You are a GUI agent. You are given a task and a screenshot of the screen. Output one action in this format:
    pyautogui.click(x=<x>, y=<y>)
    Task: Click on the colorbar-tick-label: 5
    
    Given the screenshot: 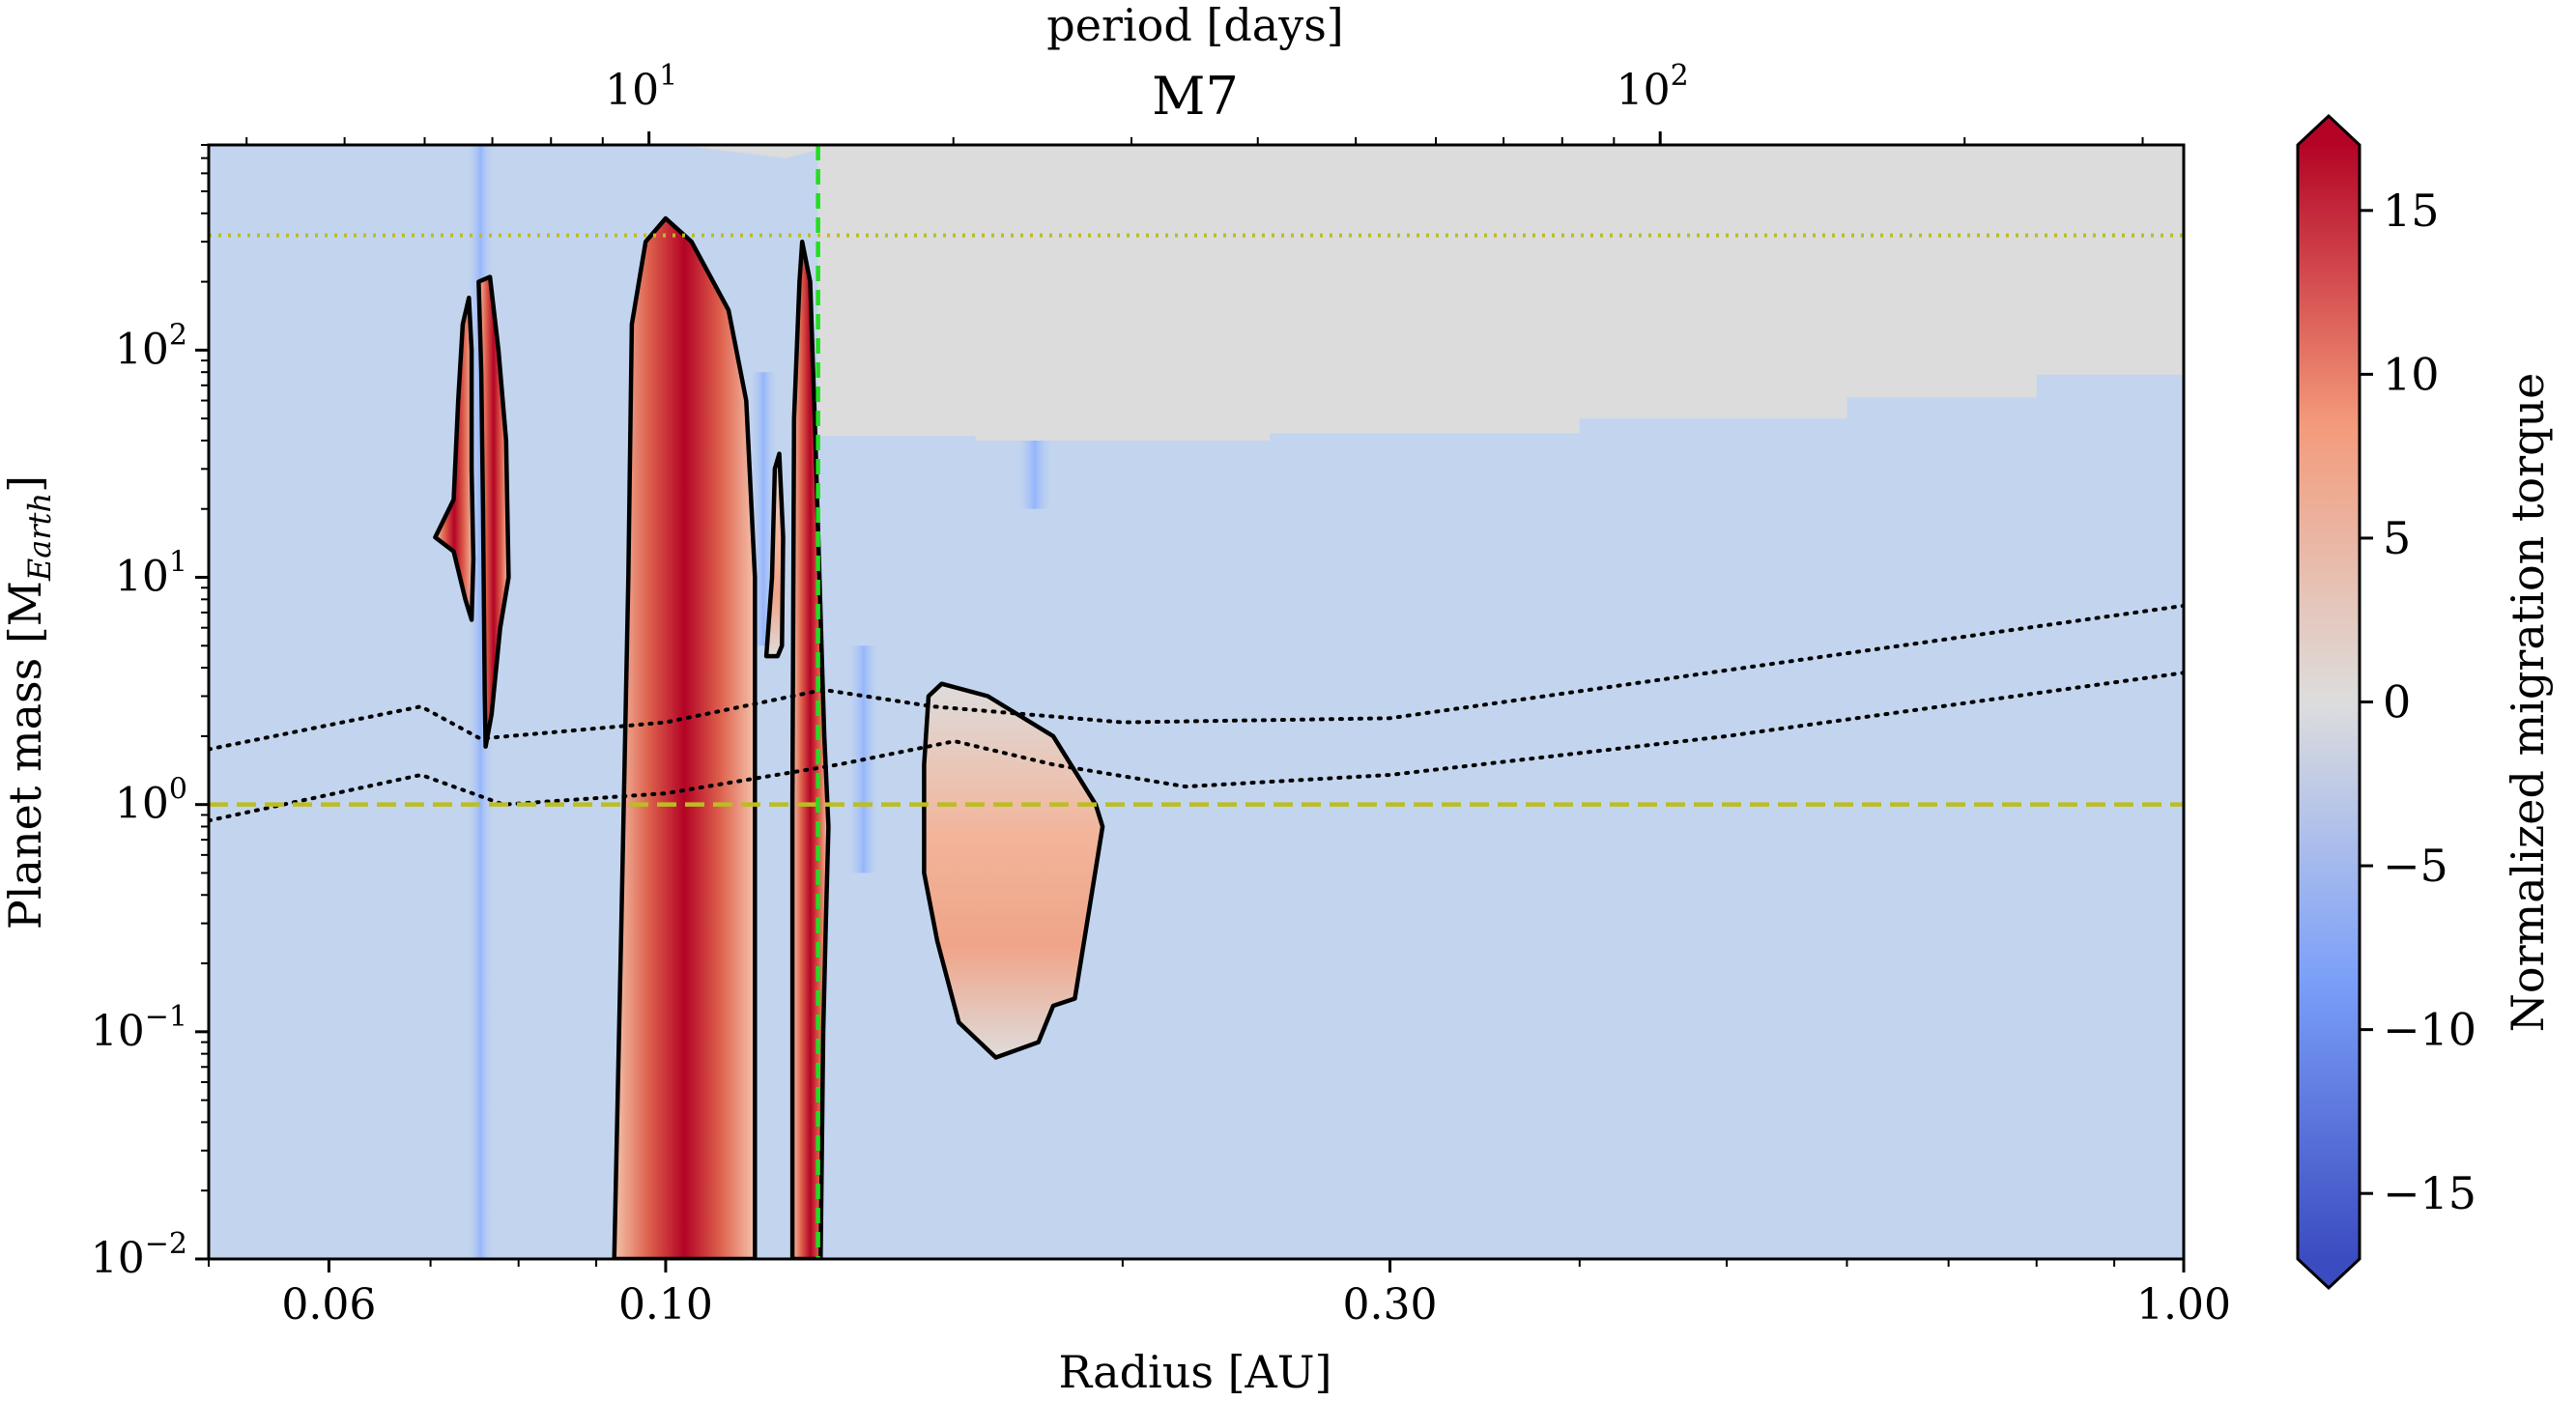 What is the action you would take?
    pyautogui.click(x=2397, y=538)
    